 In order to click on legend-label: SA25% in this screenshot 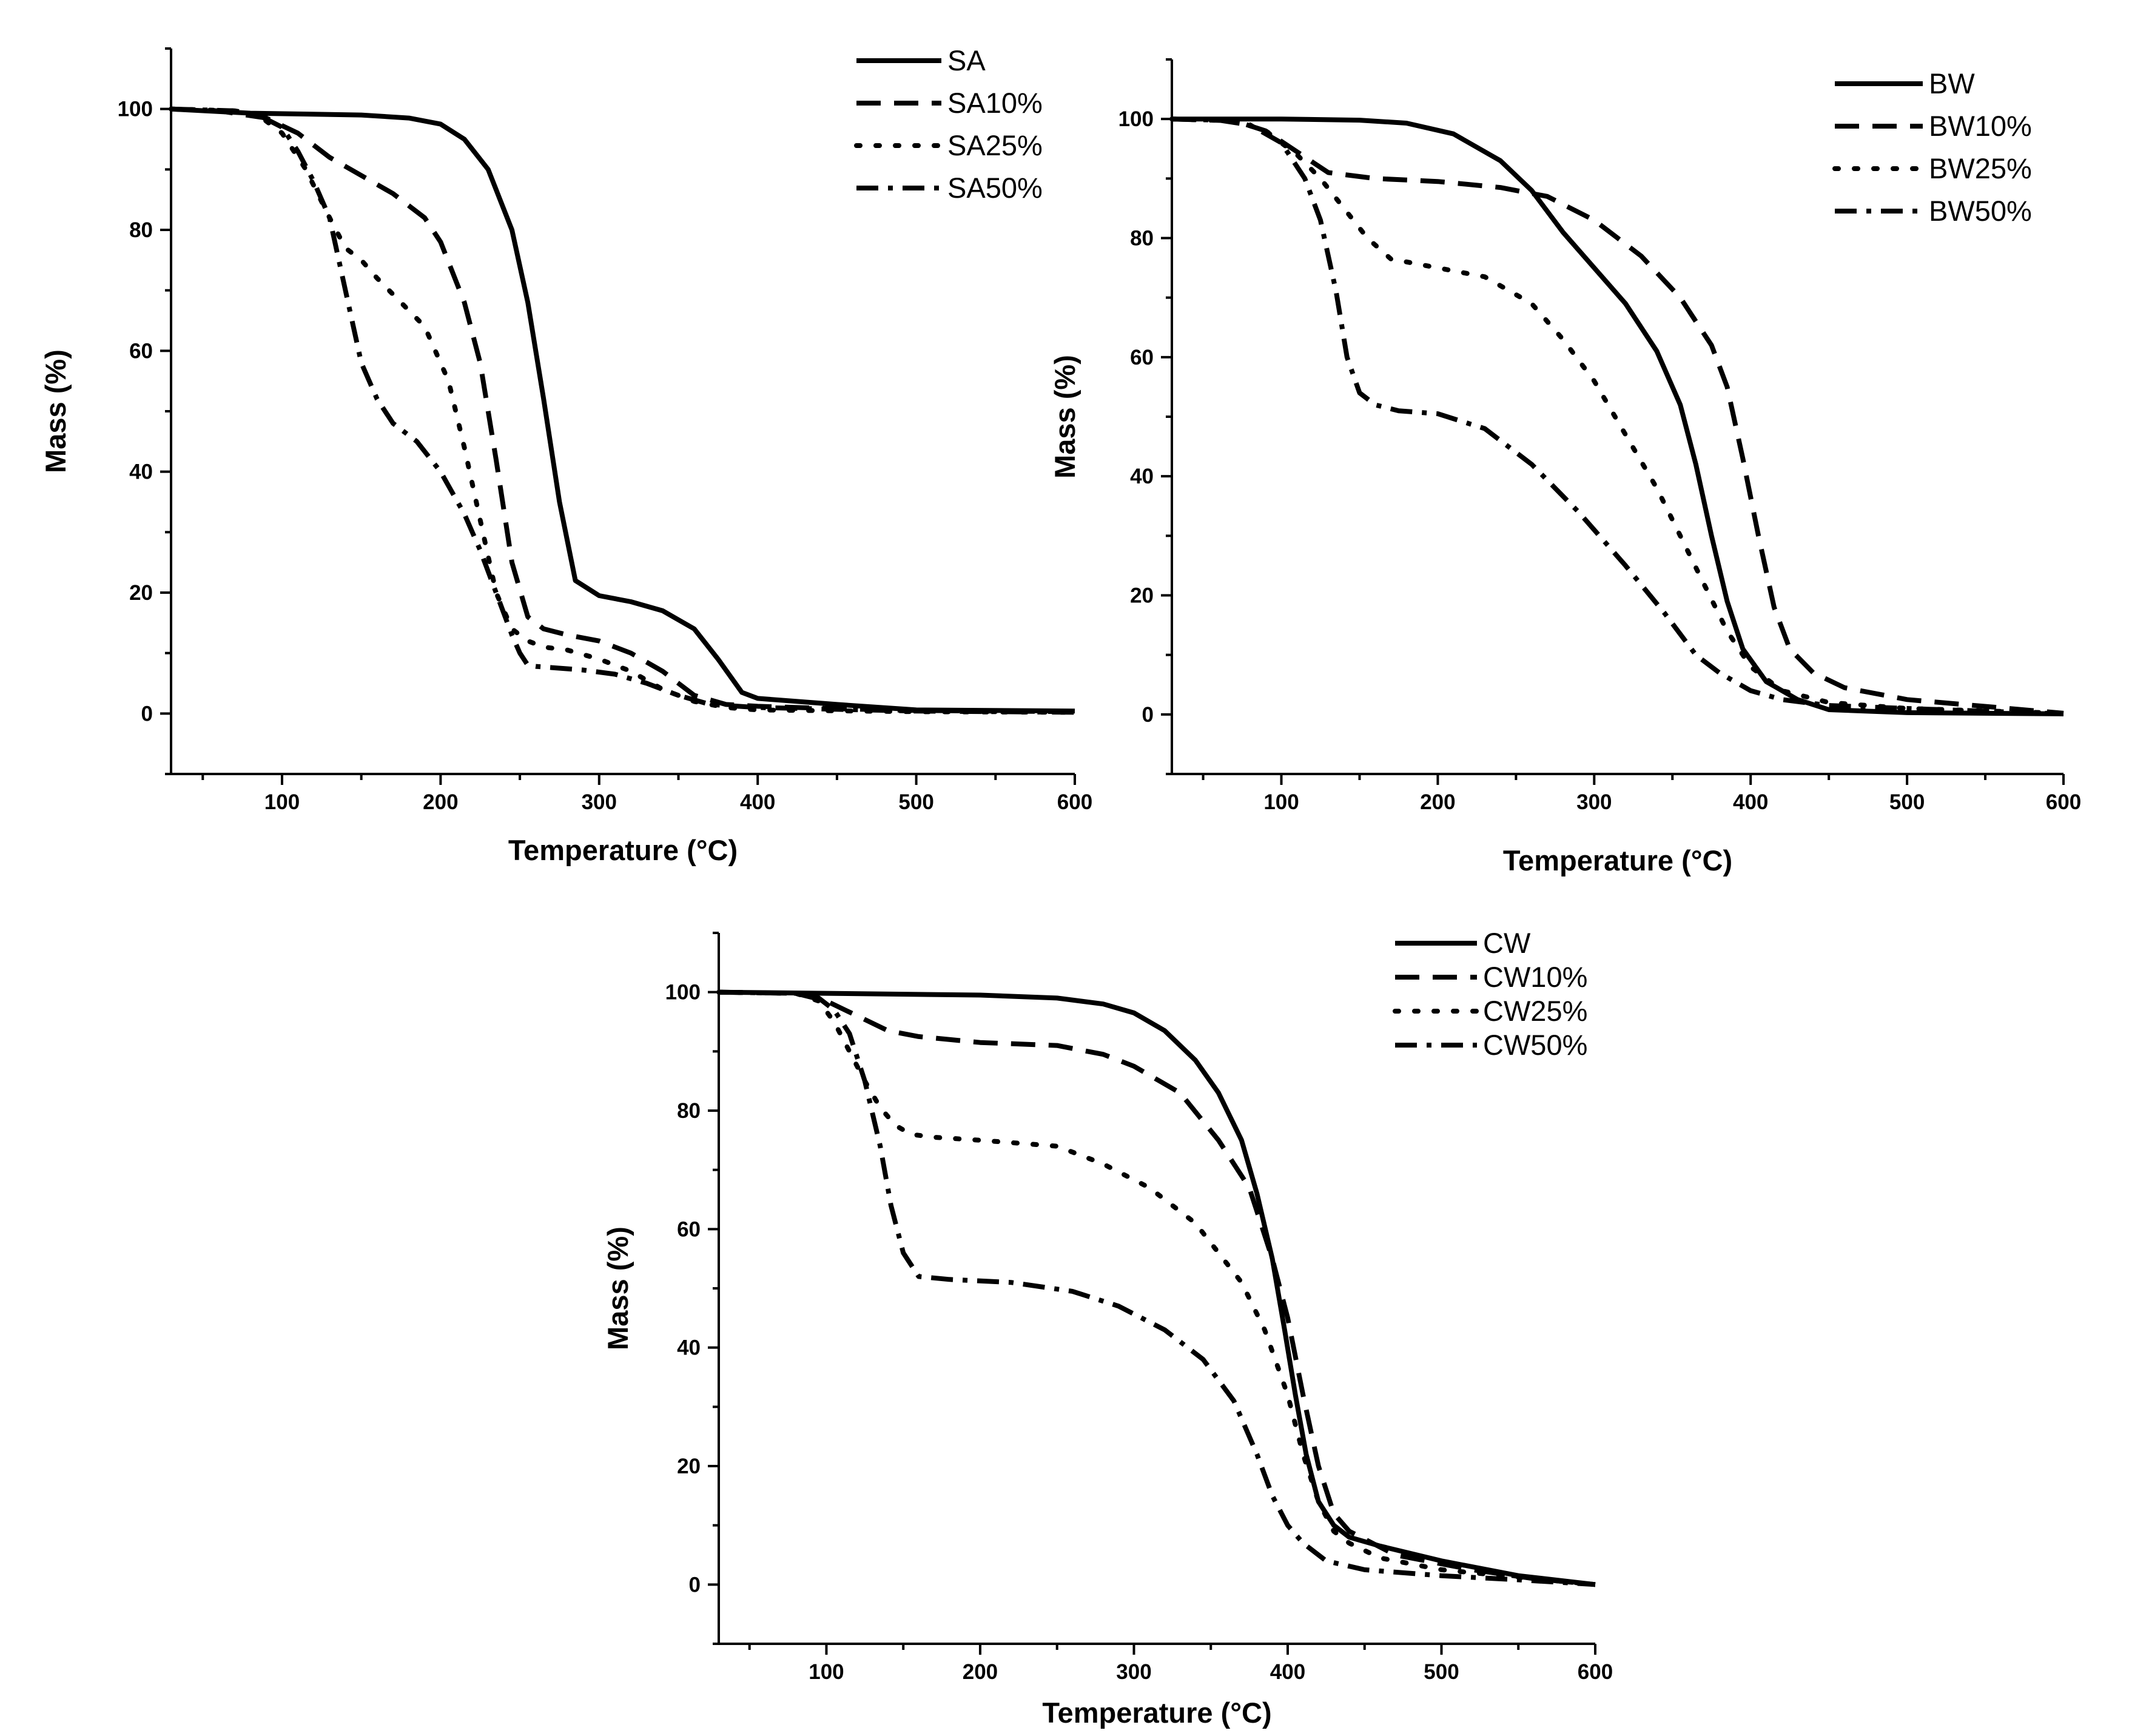, I will do `click(995, 145)`.